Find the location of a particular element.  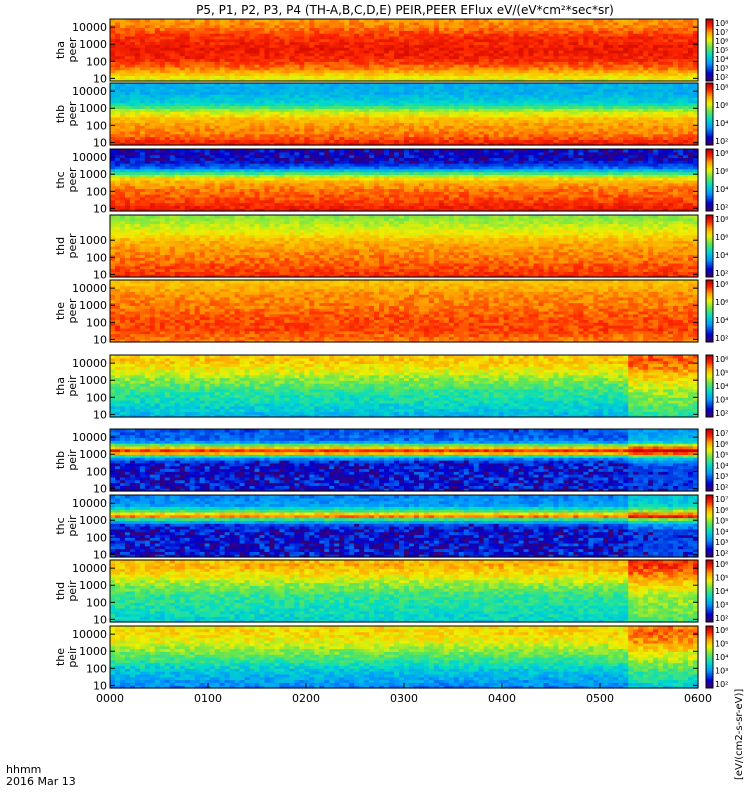

y-axis-label: thapeer is located at coordinates (66, 50).